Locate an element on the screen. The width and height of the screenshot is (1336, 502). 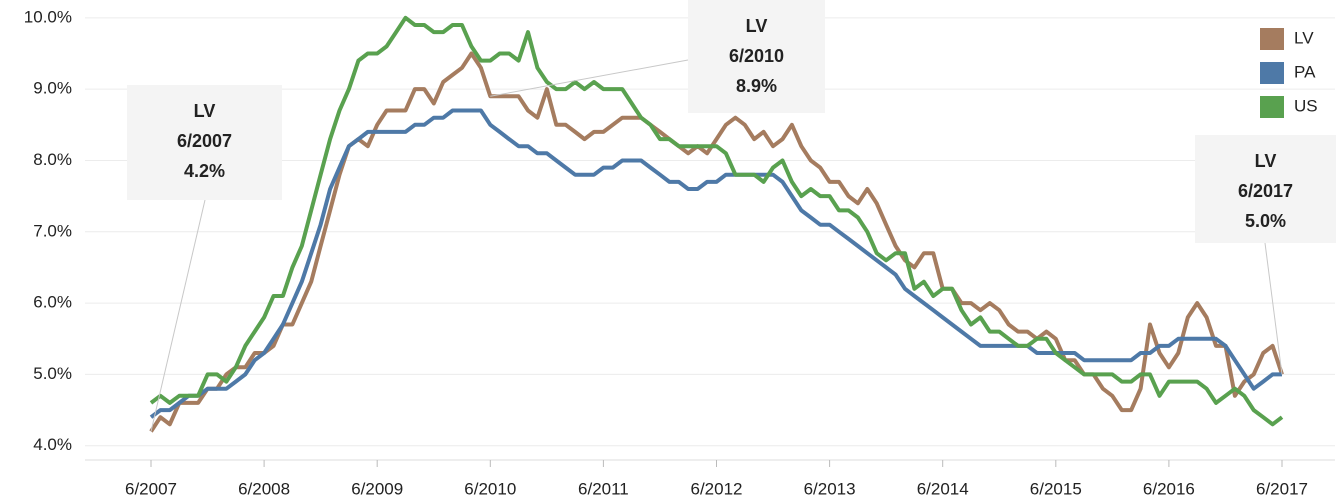
x-tick-label: 6/2012 is located at coordinates (717, 488).